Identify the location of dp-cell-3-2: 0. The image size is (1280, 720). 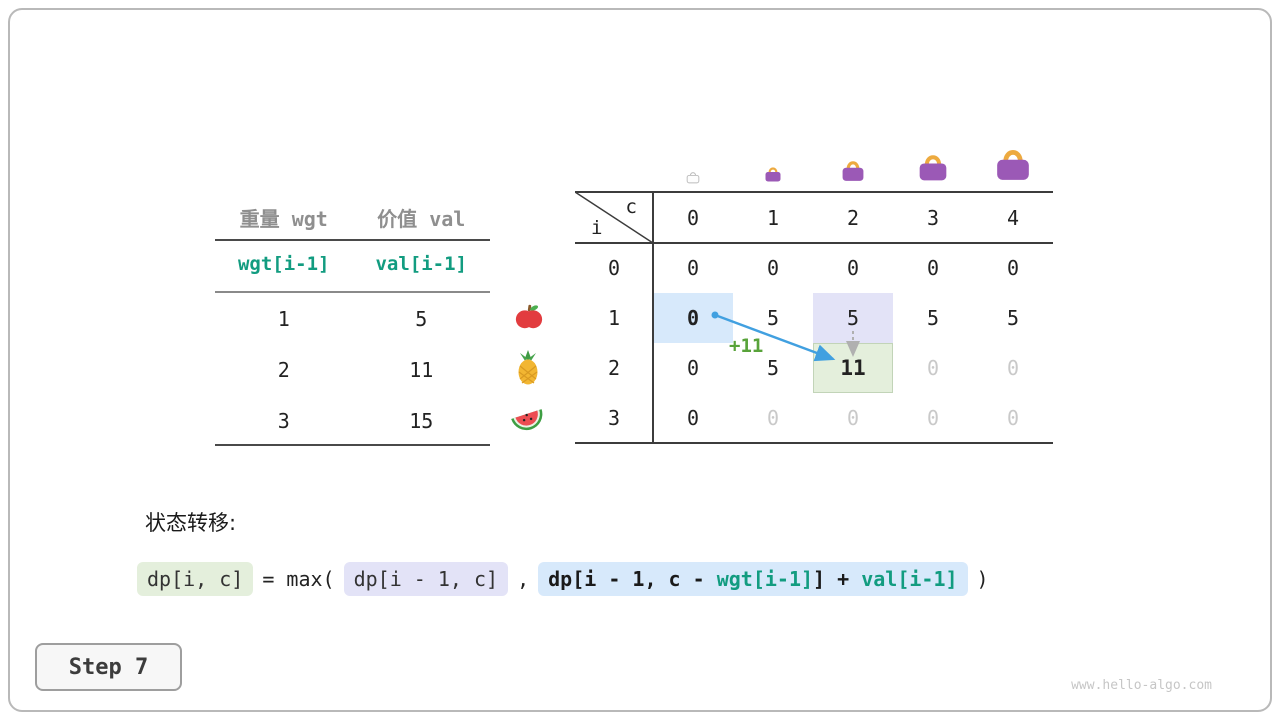
(853, 418).